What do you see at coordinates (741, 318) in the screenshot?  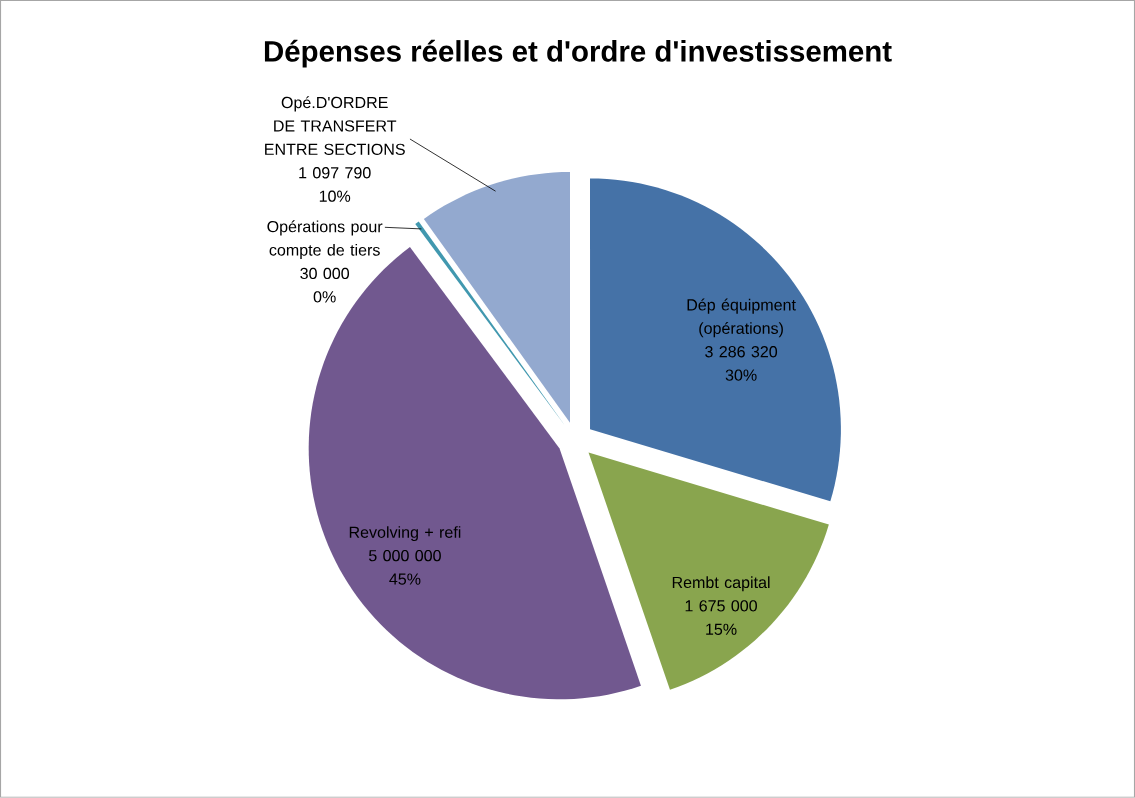 I see `slice-label: Dép équipment (opérations)` at bounding box center [741, 318].